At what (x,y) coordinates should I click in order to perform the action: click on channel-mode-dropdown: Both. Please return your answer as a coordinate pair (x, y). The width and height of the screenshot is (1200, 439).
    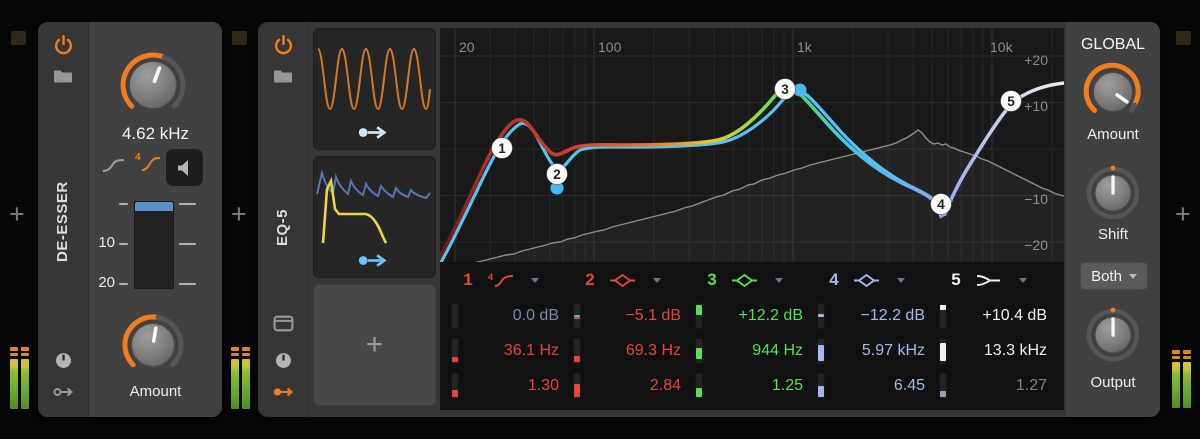
    Looking at the image, I should click on (1114, 276).